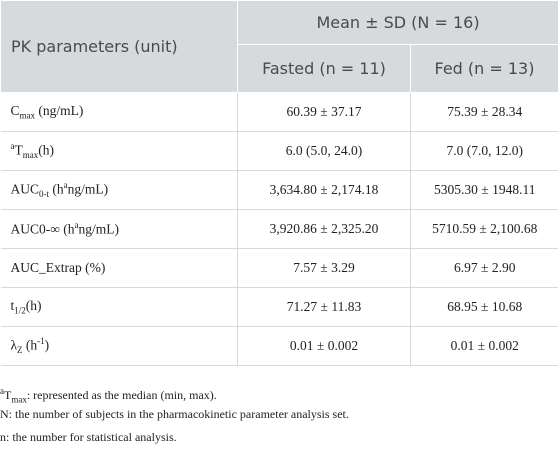 The height and width of the screenshot is (449, 558). What do you see at coordinates (122, 395) in the screenshot?
I see `text-part: : represented as the median (min, max).` at bounding box center [122, 395].